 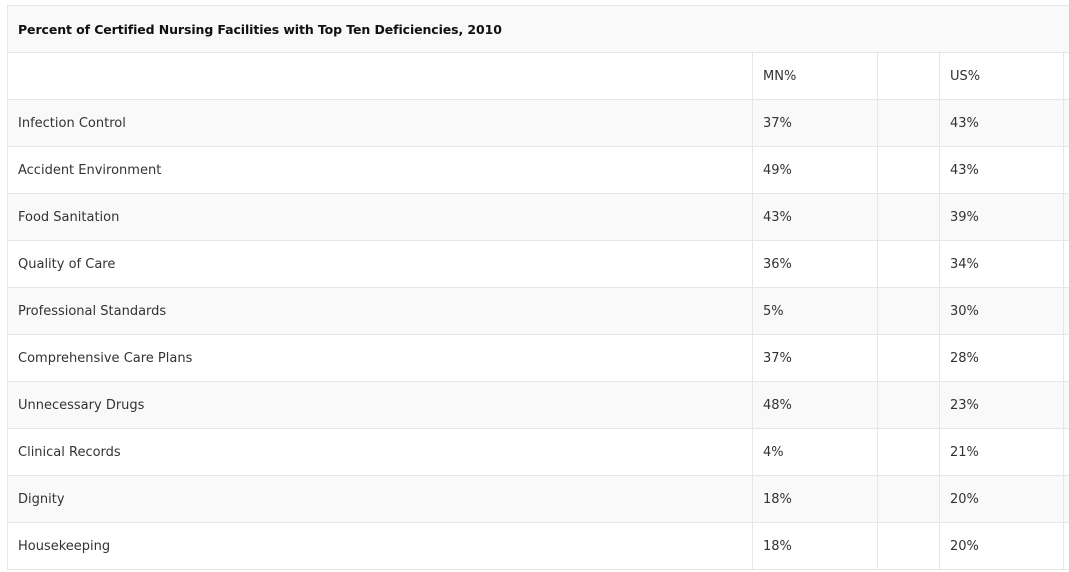 What do you see at coordinates (1001, 217) in the screenshot?
I see `row-us-value: 39%` at bounding box center [1001, 217].